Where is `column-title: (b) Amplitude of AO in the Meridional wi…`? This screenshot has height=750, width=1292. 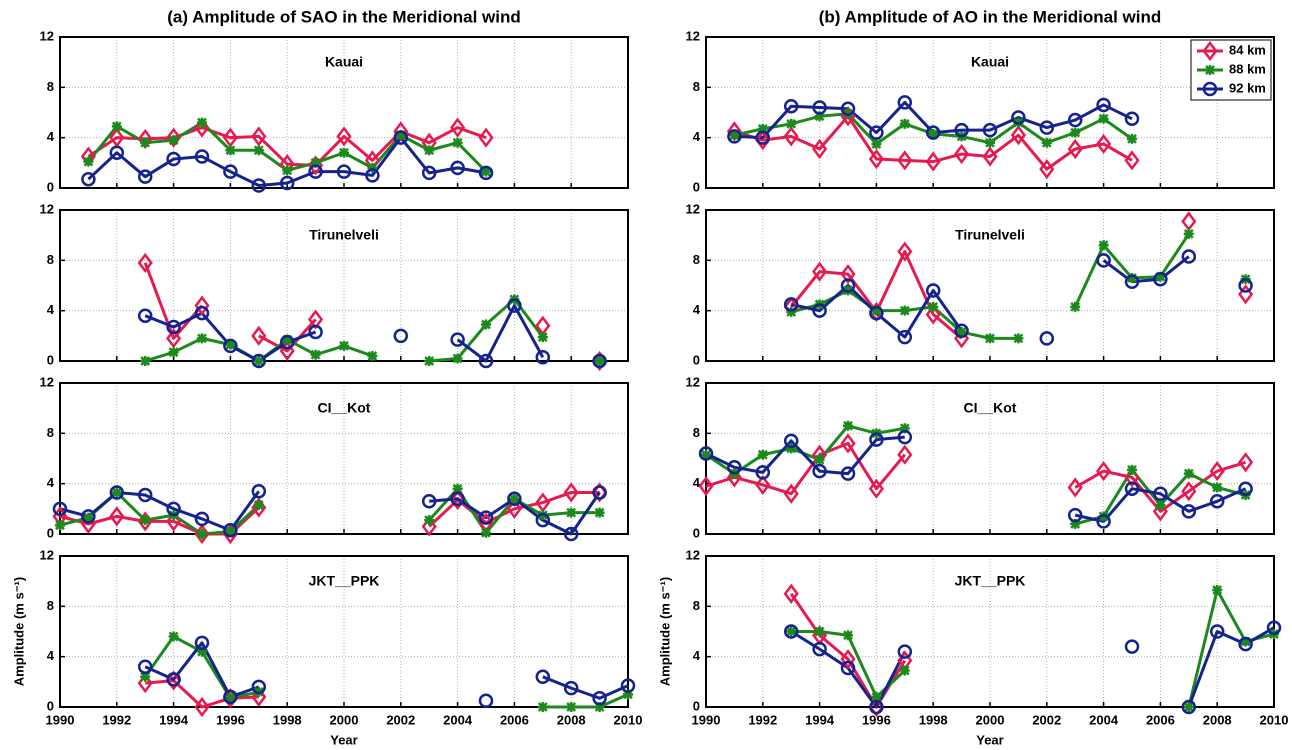
column-title: (b) Amplitude of AO in the Meridional wi… is located at coordinates (990, 16).